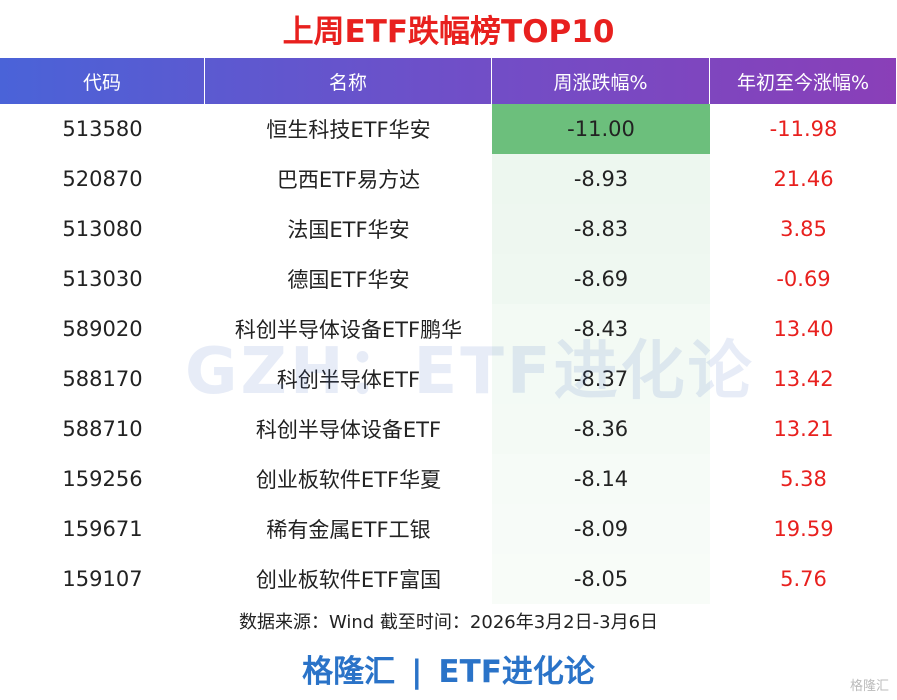  I want to click on column-header: 名称, so click(348, 81).